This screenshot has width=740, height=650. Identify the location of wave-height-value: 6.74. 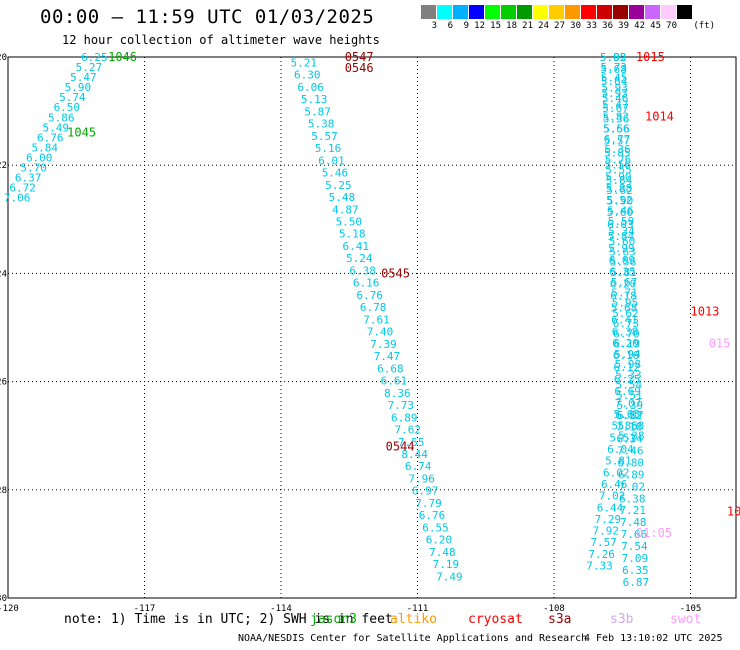
(418, 466).